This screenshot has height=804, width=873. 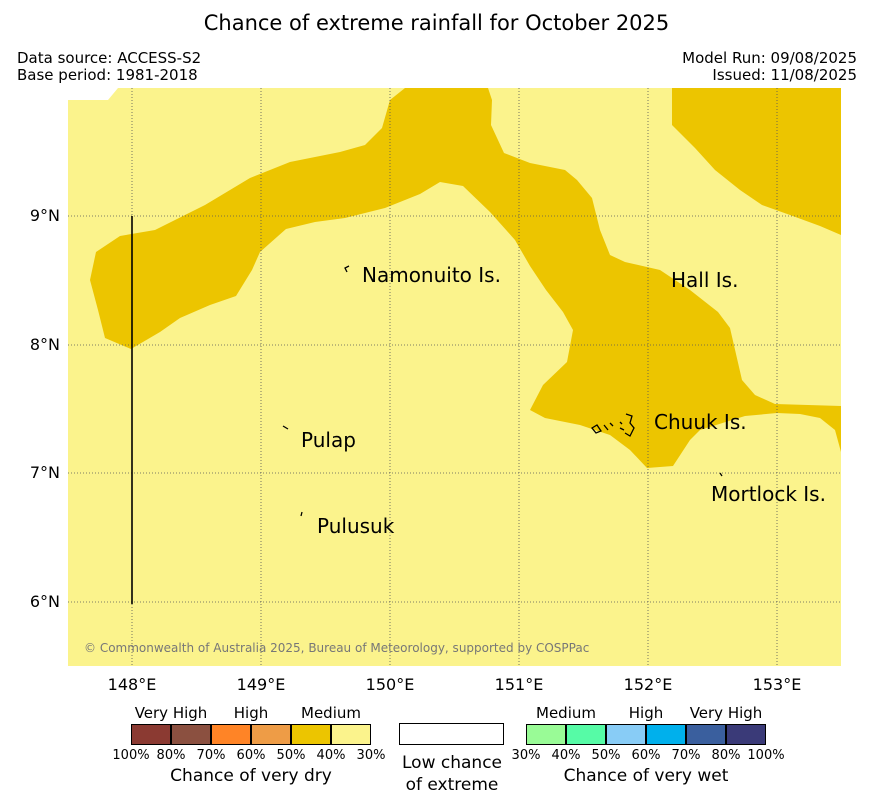 What do you see at coordinates (44, 472) in the screenshot?
I see `lat-label-7n: 7°N` at bounding box center [44, 472].